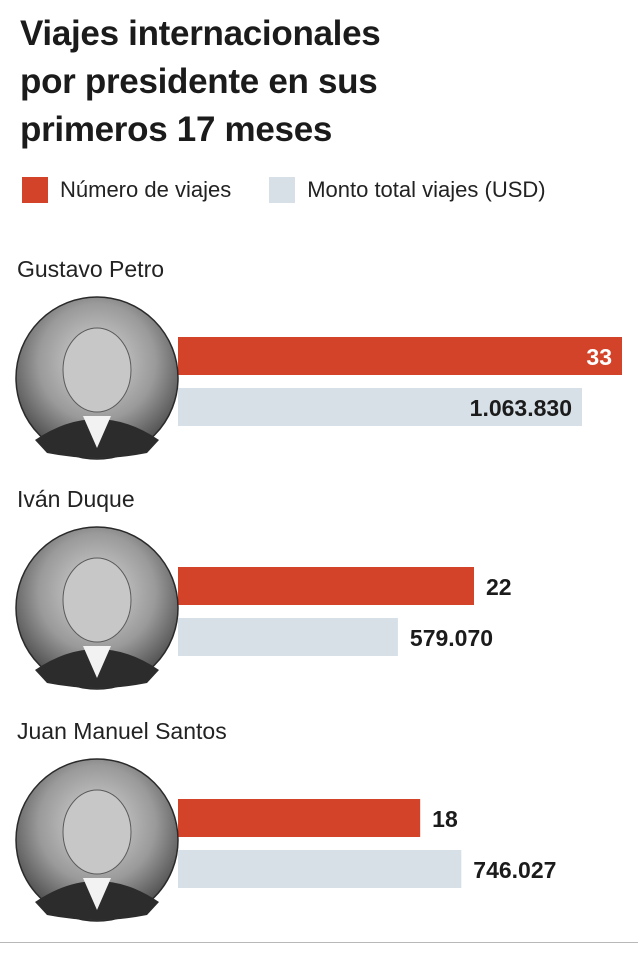 The image size is (638, 955). I want to click on category-label-duque: Iván Duque, so click(76, 499).